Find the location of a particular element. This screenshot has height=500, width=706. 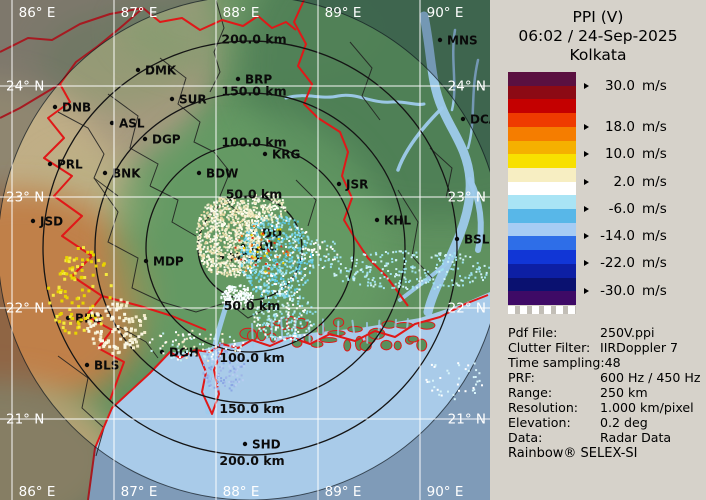

meta-label: Clutter Filter: is located at coordinates (549, 347).